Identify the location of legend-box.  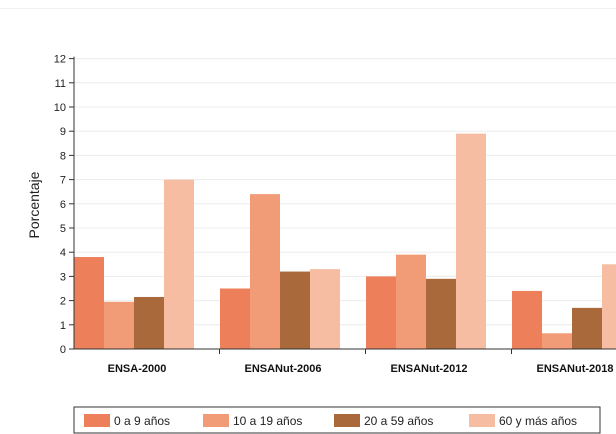
(337, 420).